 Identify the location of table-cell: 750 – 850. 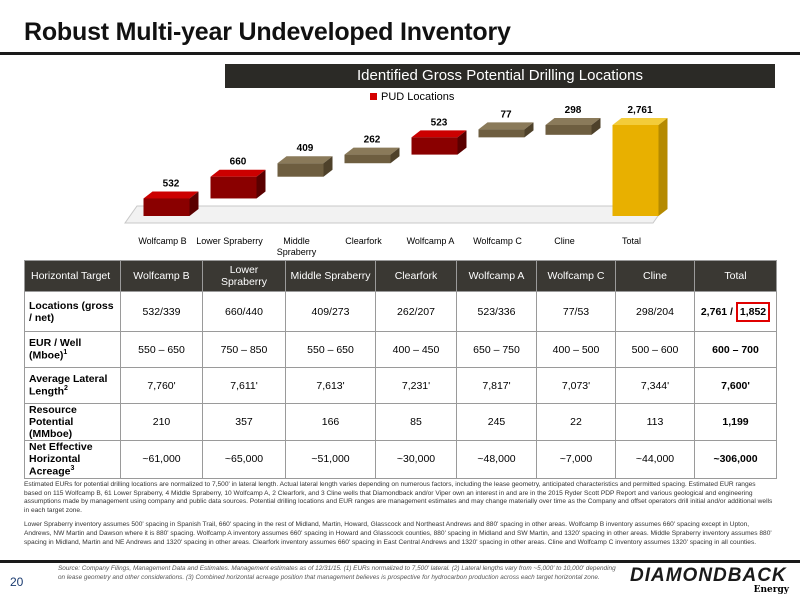
(244, 349).